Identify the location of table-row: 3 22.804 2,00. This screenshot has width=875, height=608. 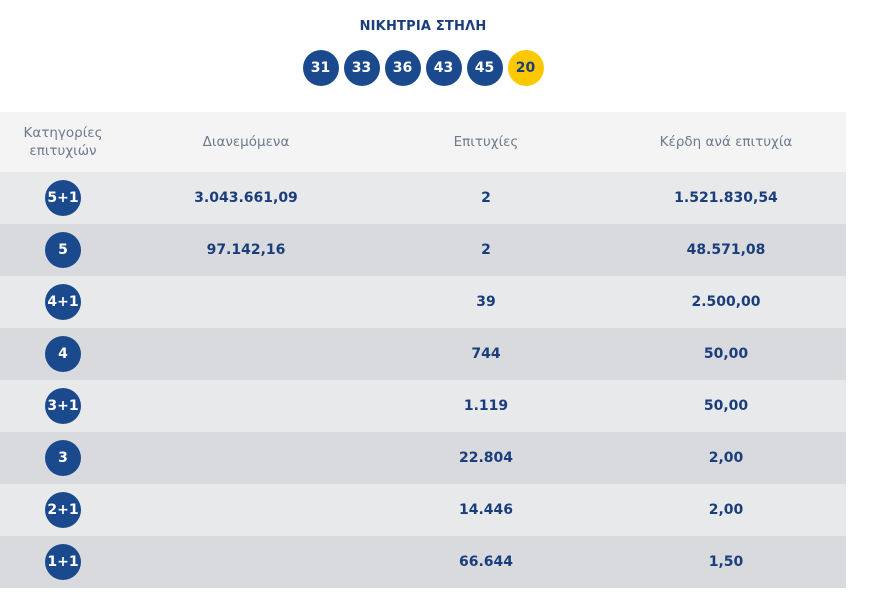
(423, 458).